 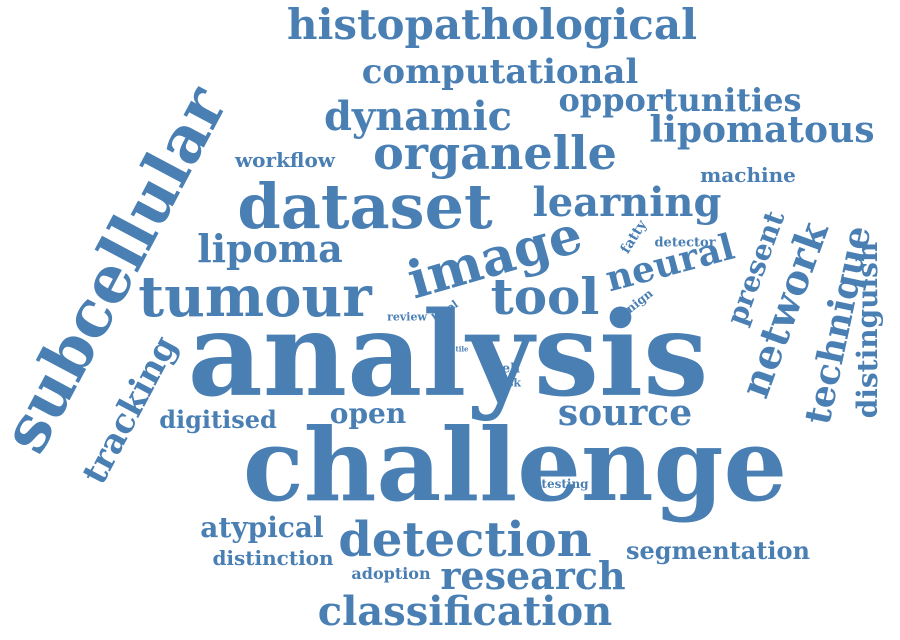 What do you see at coordinates (368, 413) in the screenshot?
I see `word-open: open` at bounding box center [368, 413].